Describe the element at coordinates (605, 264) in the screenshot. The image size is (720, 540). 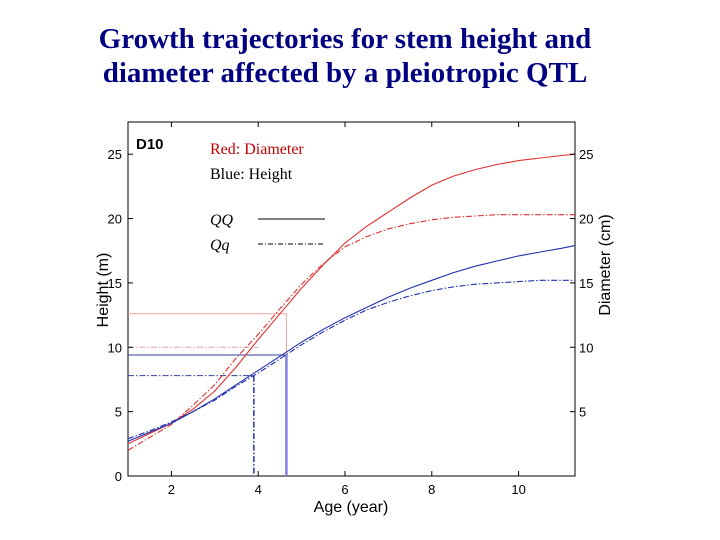
I see `y2-axis-label: Diameter (cm)` at that location.